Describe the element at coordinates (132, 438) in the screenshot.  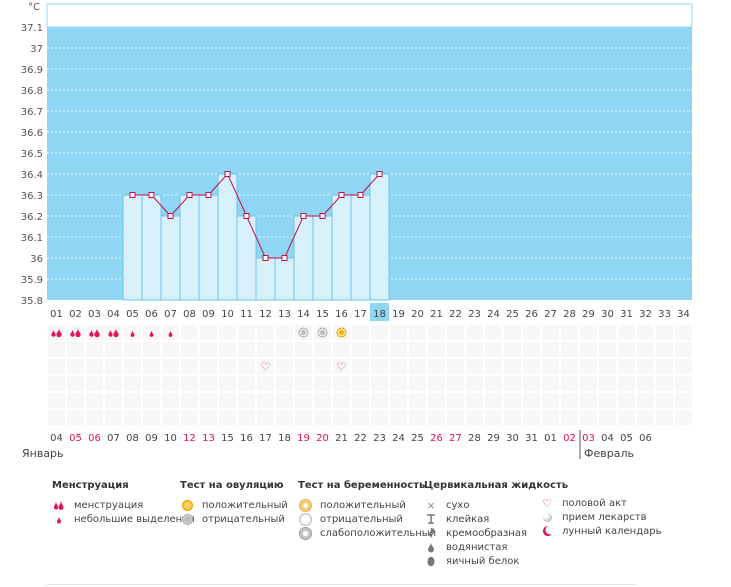
I see `calendar-date-label: 08` at that location.